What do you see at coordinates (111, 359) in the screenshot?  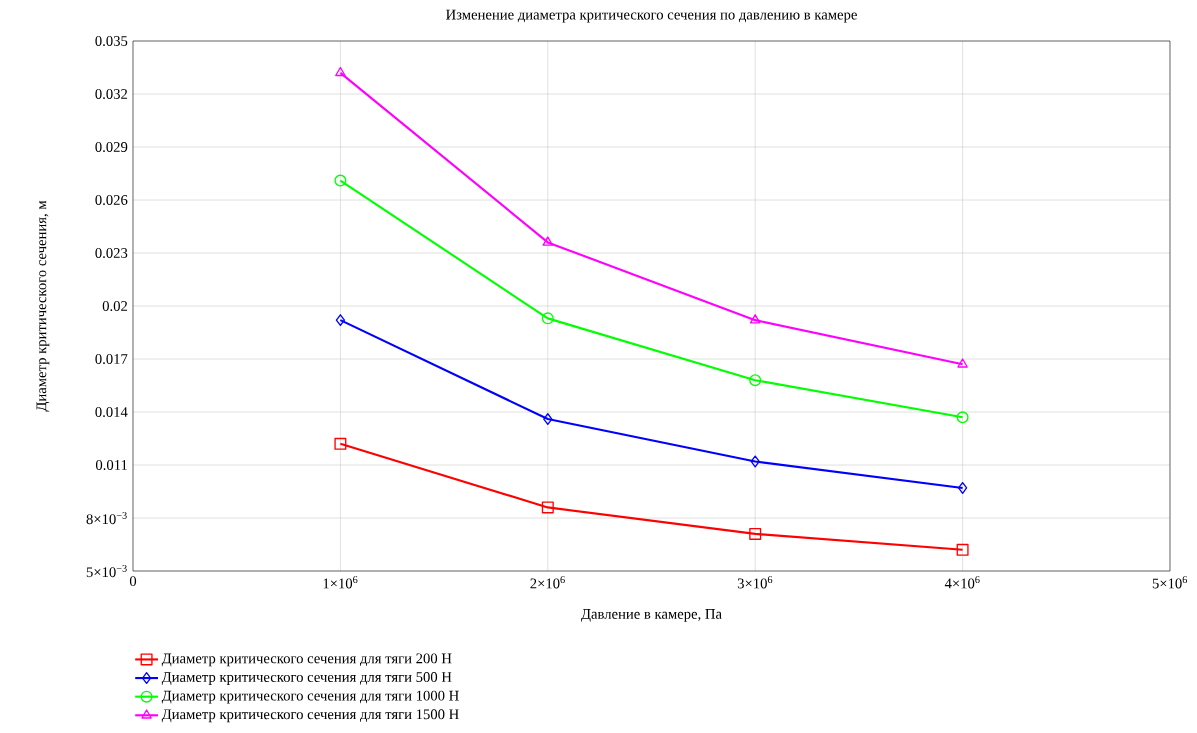 I see `y-tick-label: 0.017` at bounding box center [111, 359].